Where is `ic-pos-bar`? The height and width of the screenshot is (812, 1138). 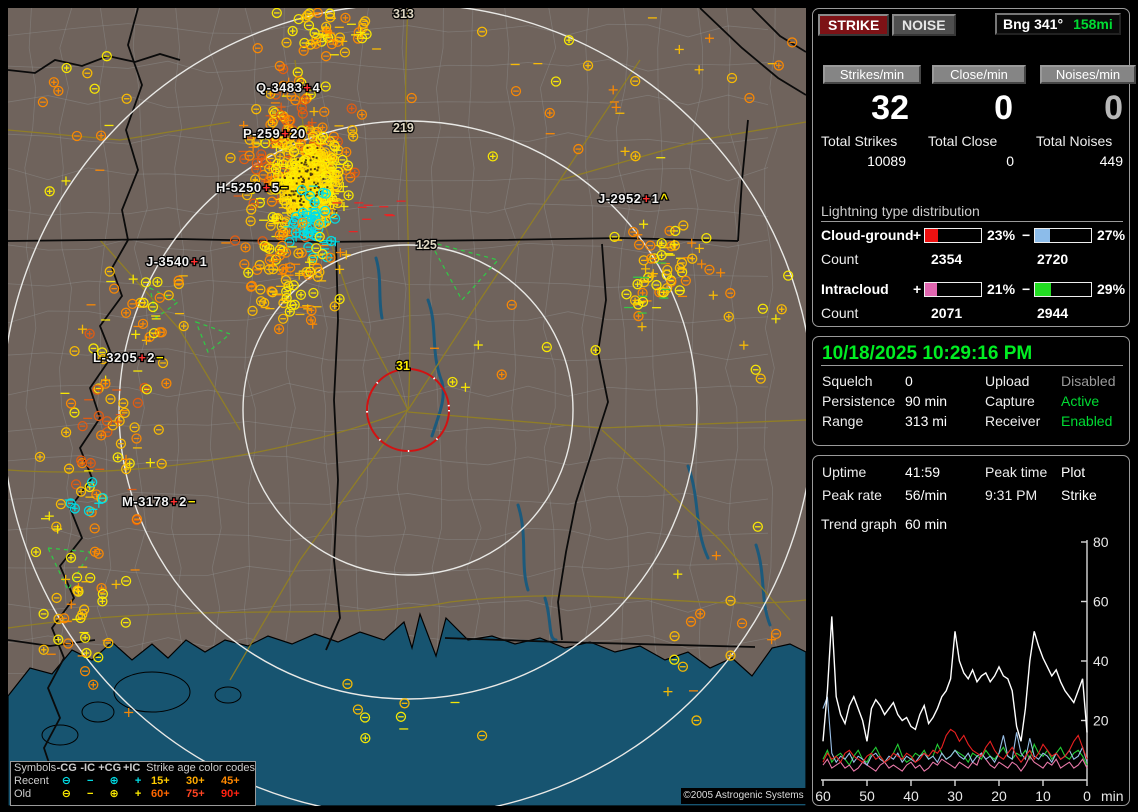 ic-pos-bar is located at coordinates (953, 289).